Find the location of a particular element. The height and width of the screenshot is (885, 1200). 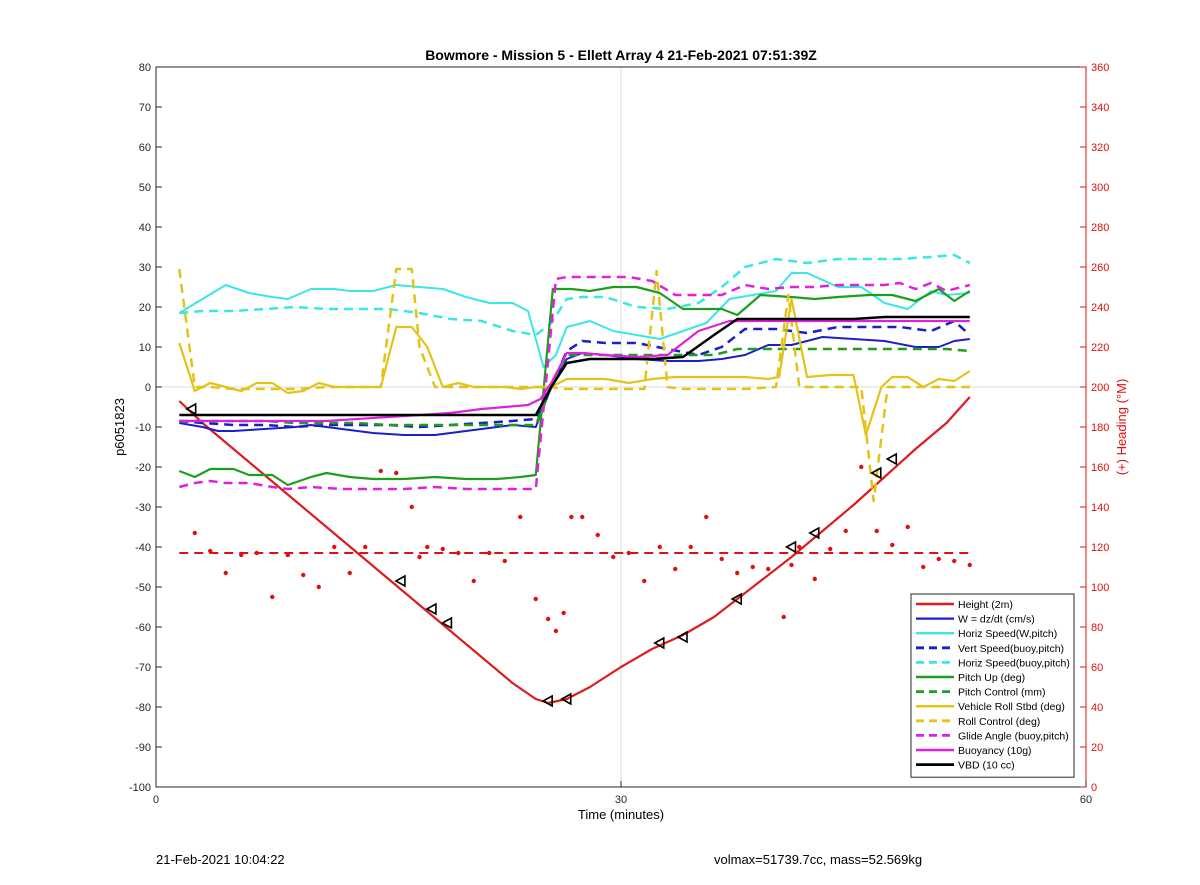

legend-label: Pitch Control (mm) is located at coordinates (1002, 693).